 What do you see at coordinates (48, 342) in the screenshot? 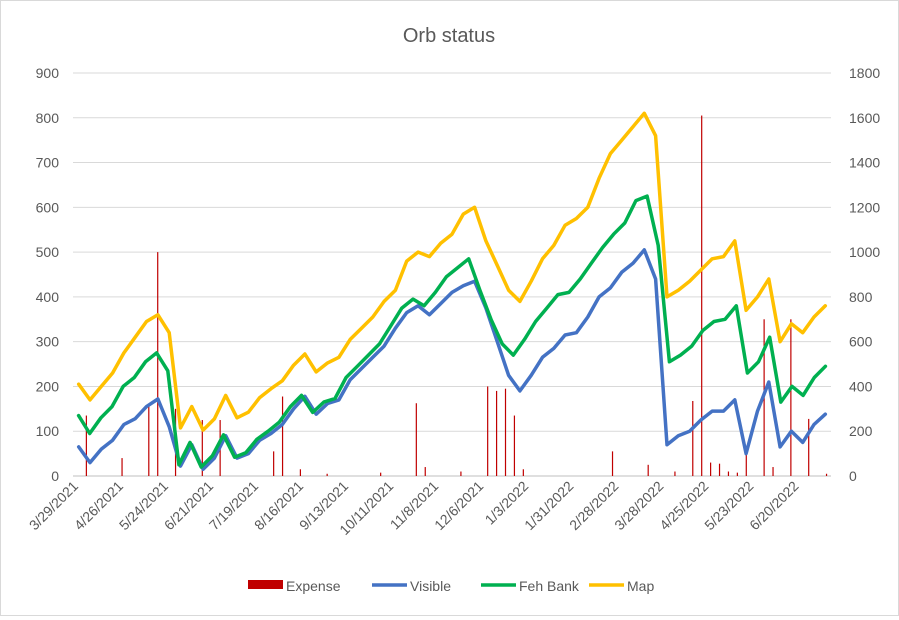
I see `y-left-tick-label: 300` at bounding box center [48, 342].